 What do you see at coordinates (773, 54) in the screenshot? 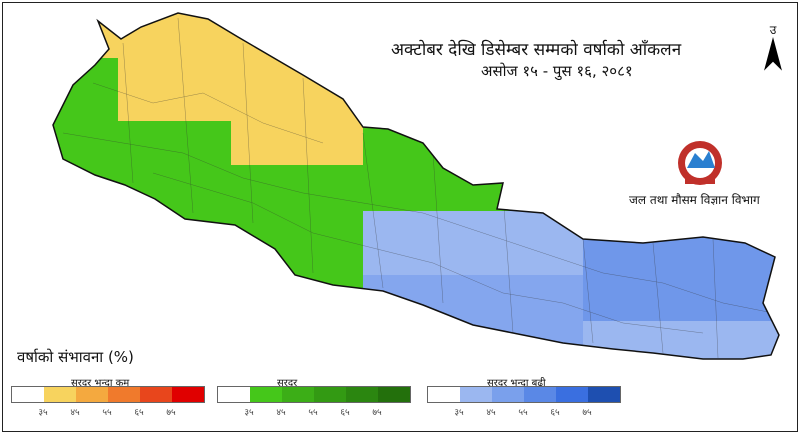
I see `north-arrow-icon` at bounding box center [773, 54].